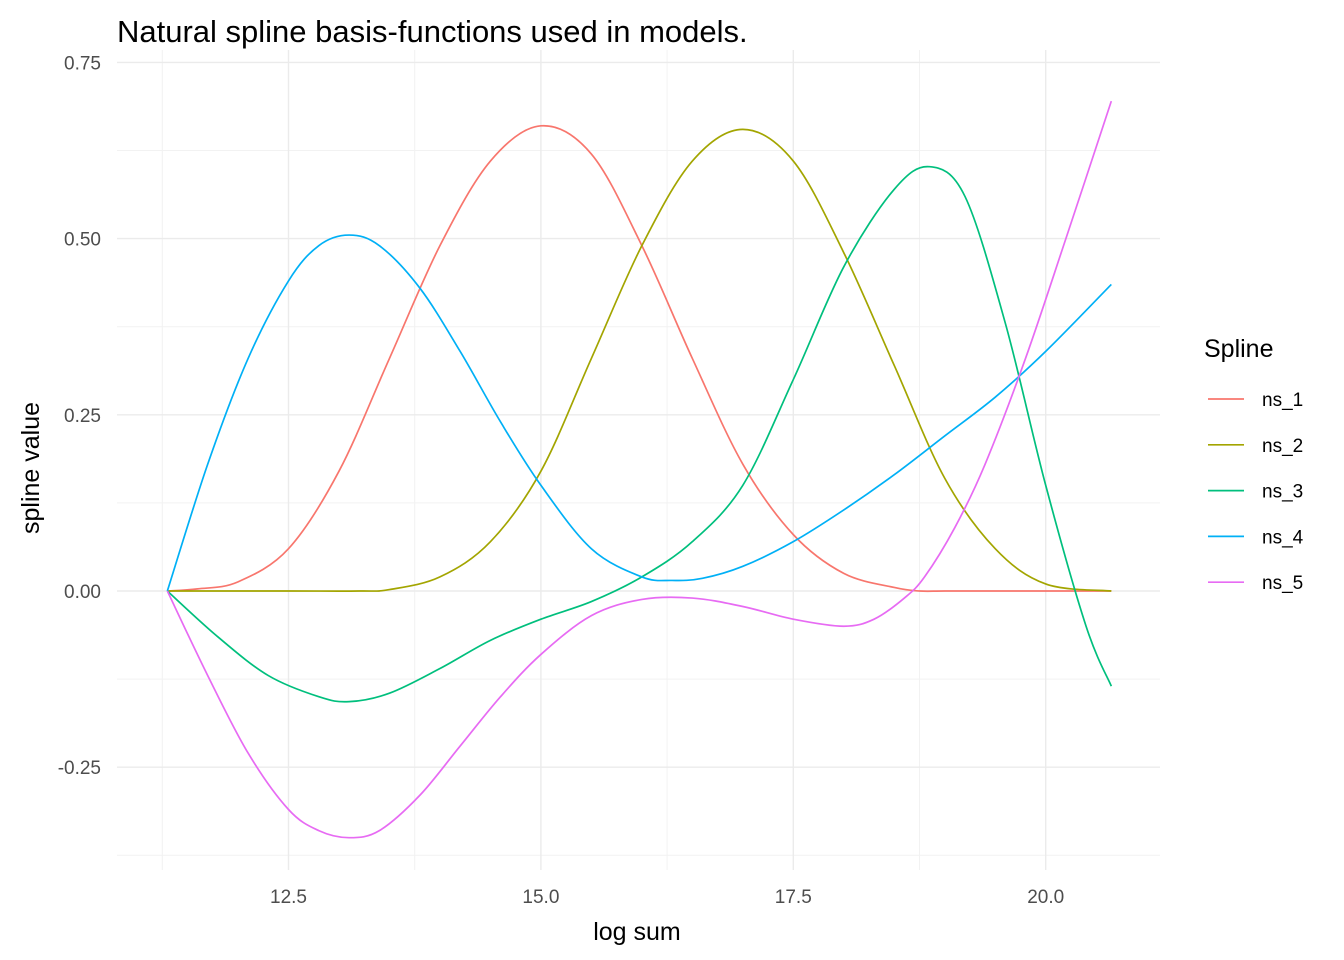 The width and height of the screenshot is (1344, 960). Describe the element at coordinates (1239, 349) in the screenshot. I see `legend-title: Spline` at that location.